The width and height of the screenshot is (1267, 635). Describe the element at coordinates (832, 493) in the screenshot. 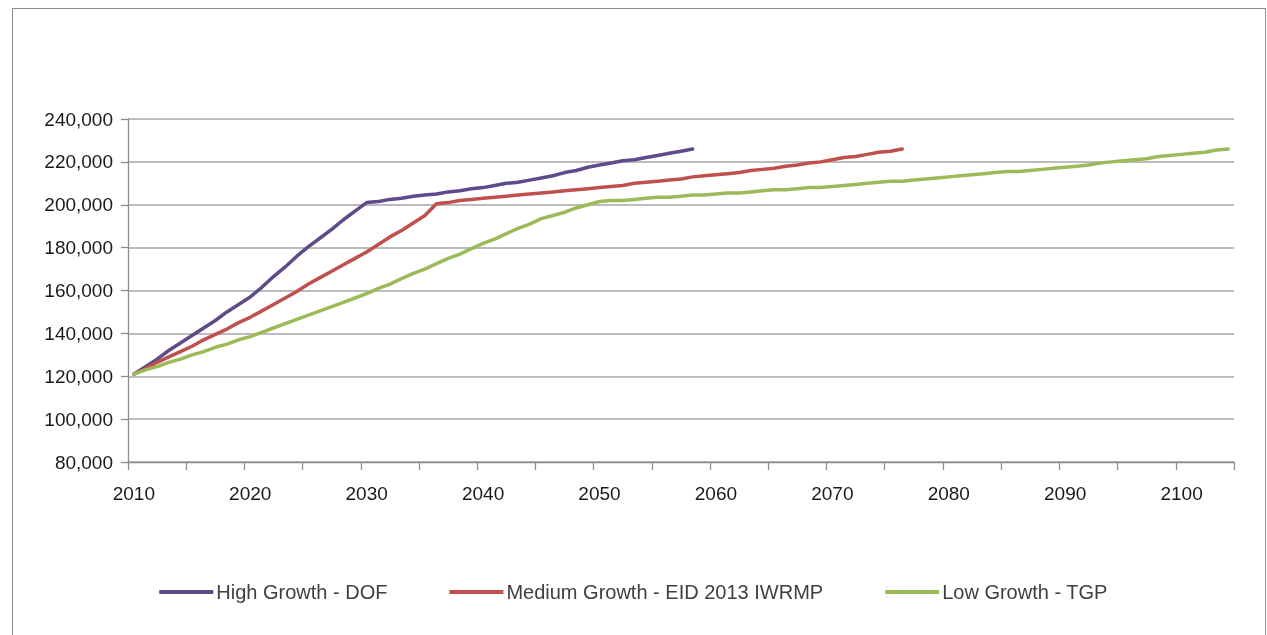

I see `x-tick-label: 2070` at that location.